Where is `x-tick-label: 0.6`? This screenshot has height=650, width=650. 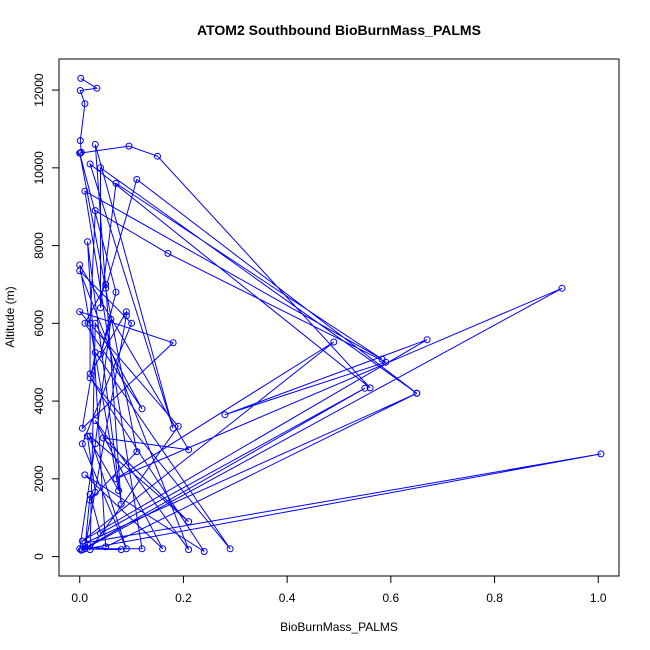
x-tick-label: 0.6 is located at coordinates (391, 598).